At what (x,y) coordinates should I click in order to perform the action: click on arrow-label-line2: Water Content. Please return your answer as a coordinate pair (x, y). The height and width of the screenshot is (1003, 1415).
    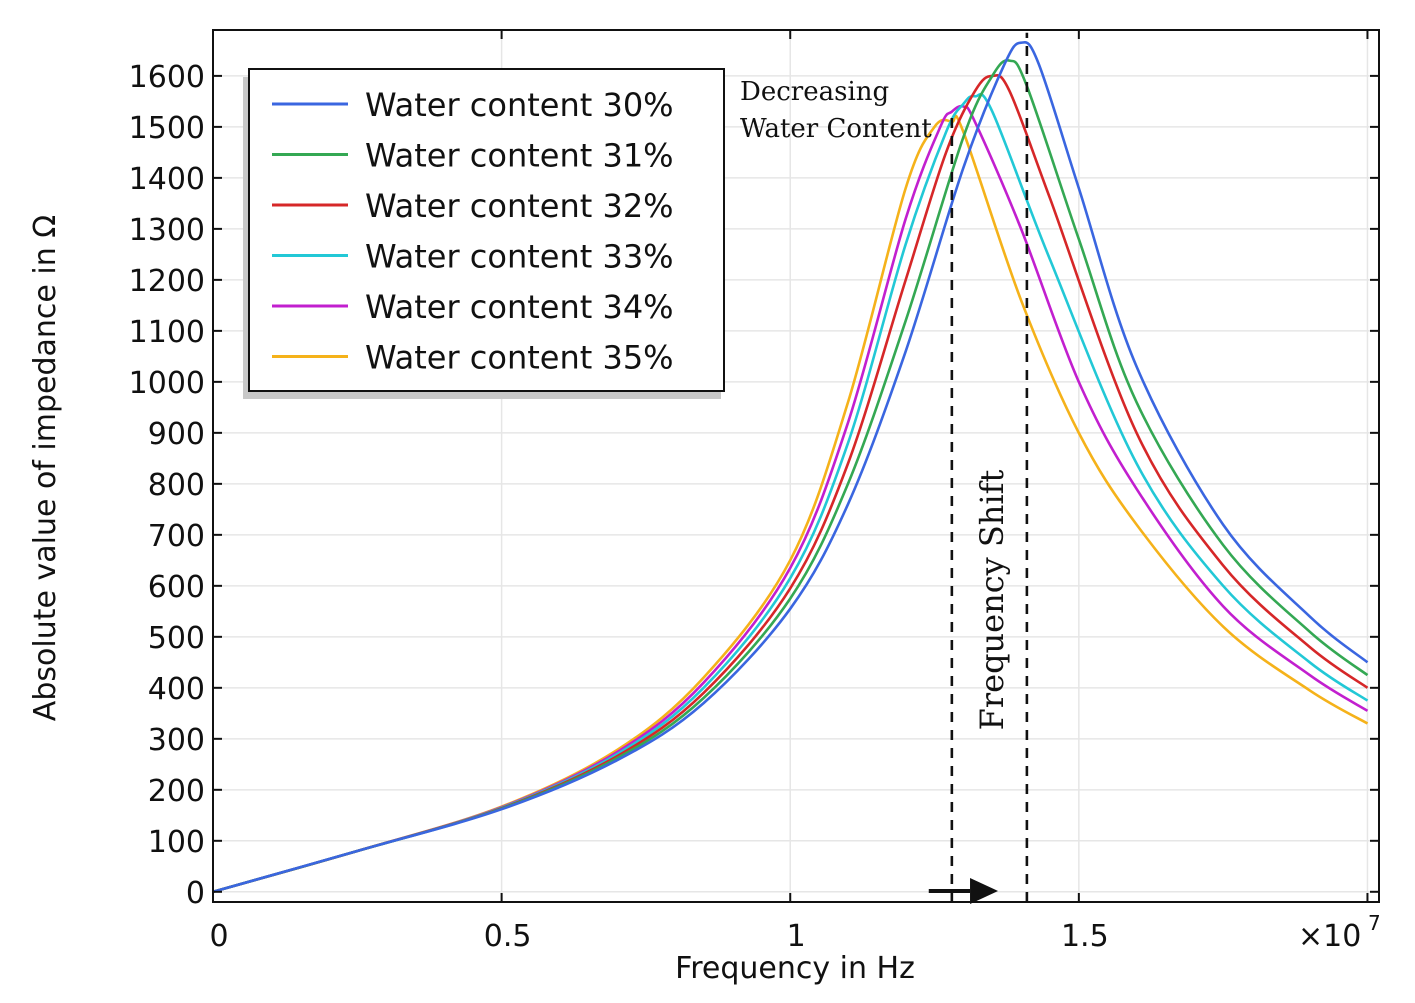
    Looking at the image, I should click on (836, 129).